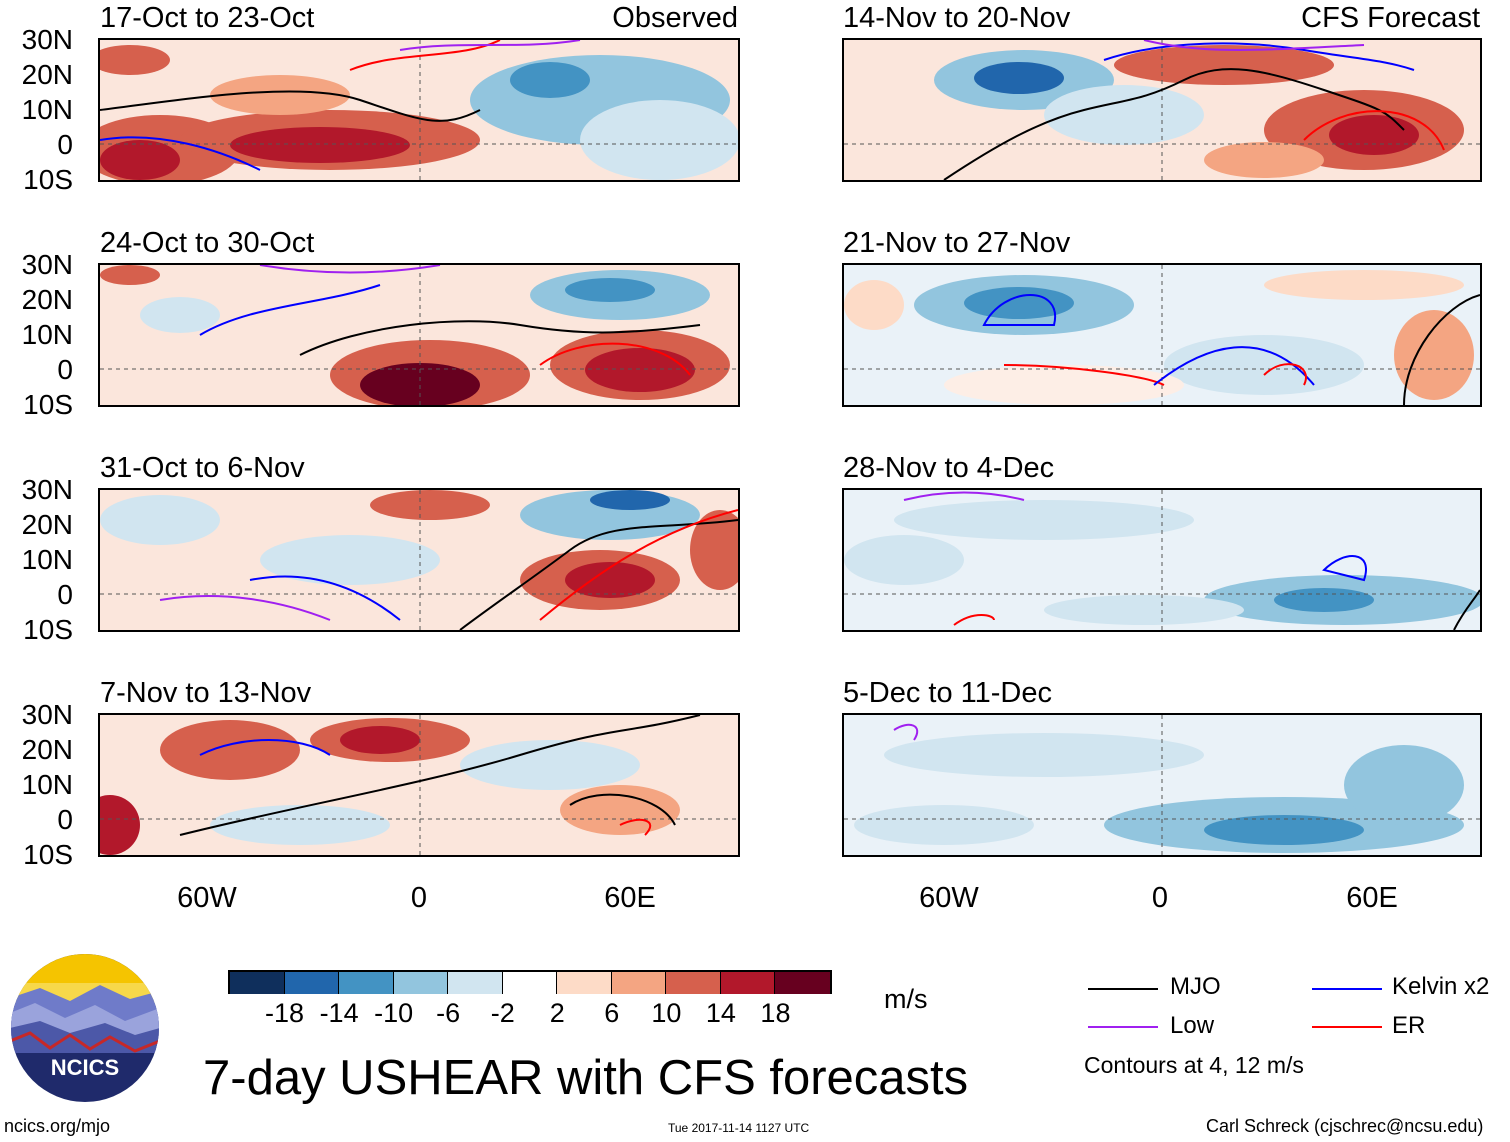 The height and width of the screenshot is (1142, 1510). I want to click on panel-tag-cfs-forecast: CFS Forecast, so click(1390, 18).